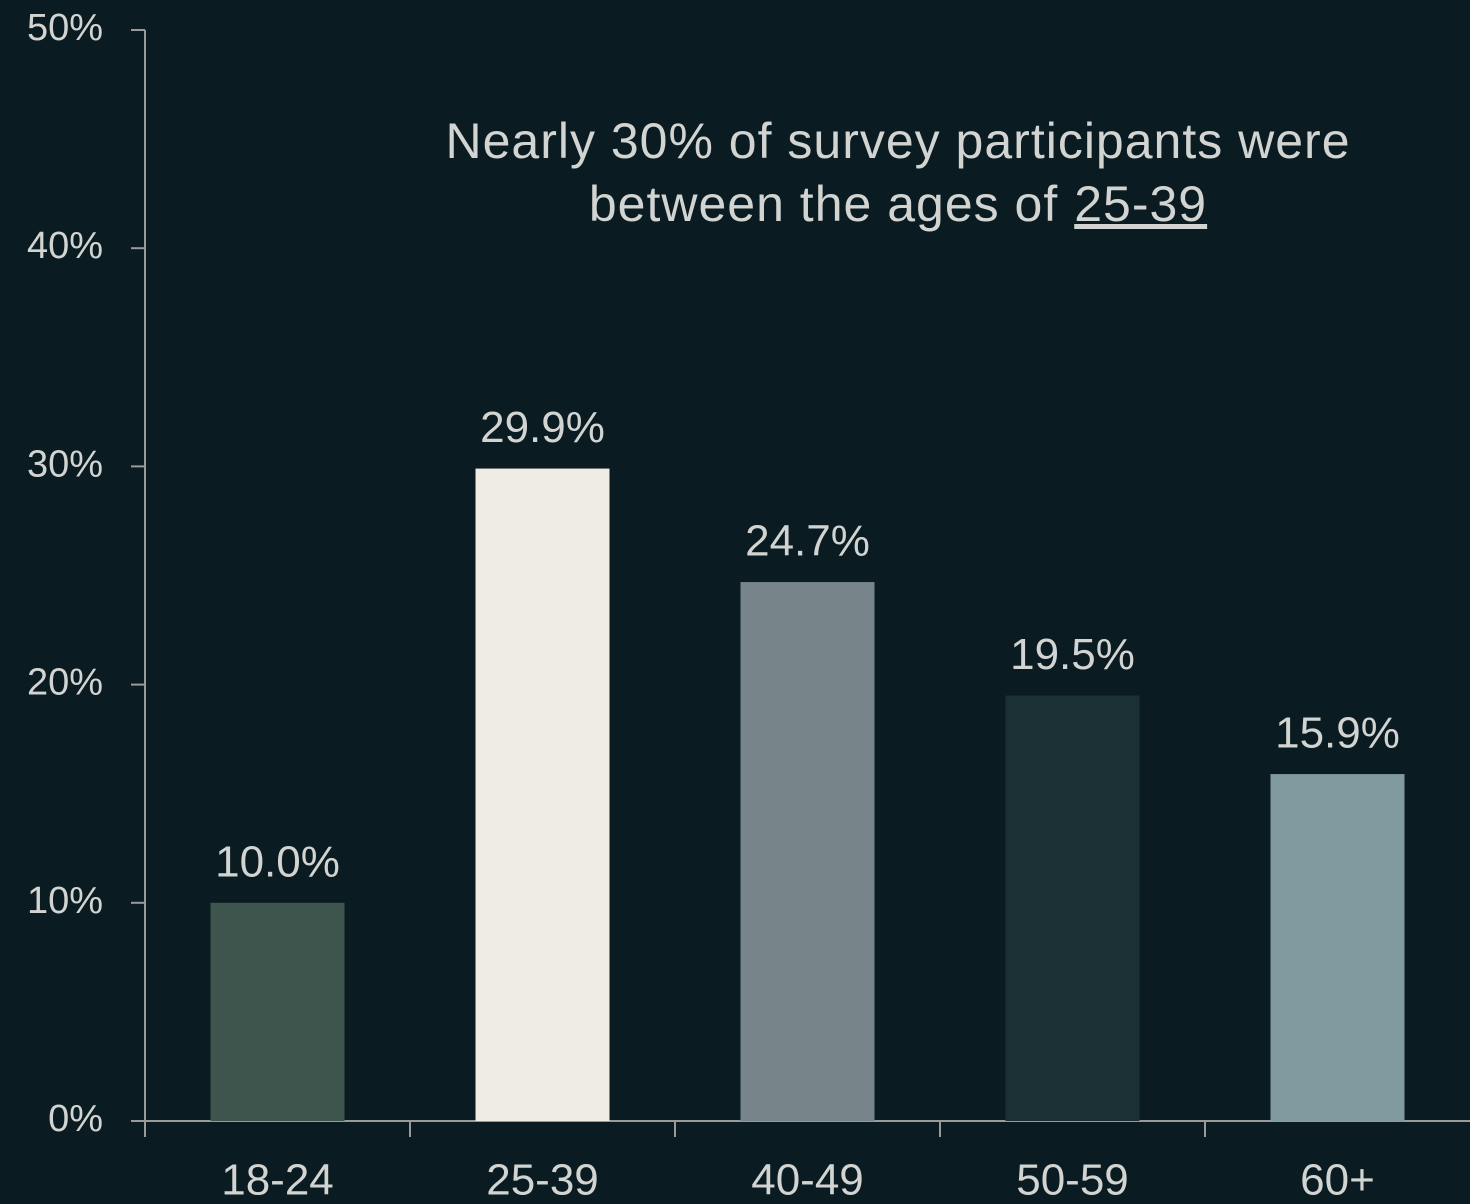 This screenshot has height=1204, width=1470. What do you see at coordinates (65, 28) in the screenshot?
I see `y-tick-label: 50%` at bounding box center [65, 28].